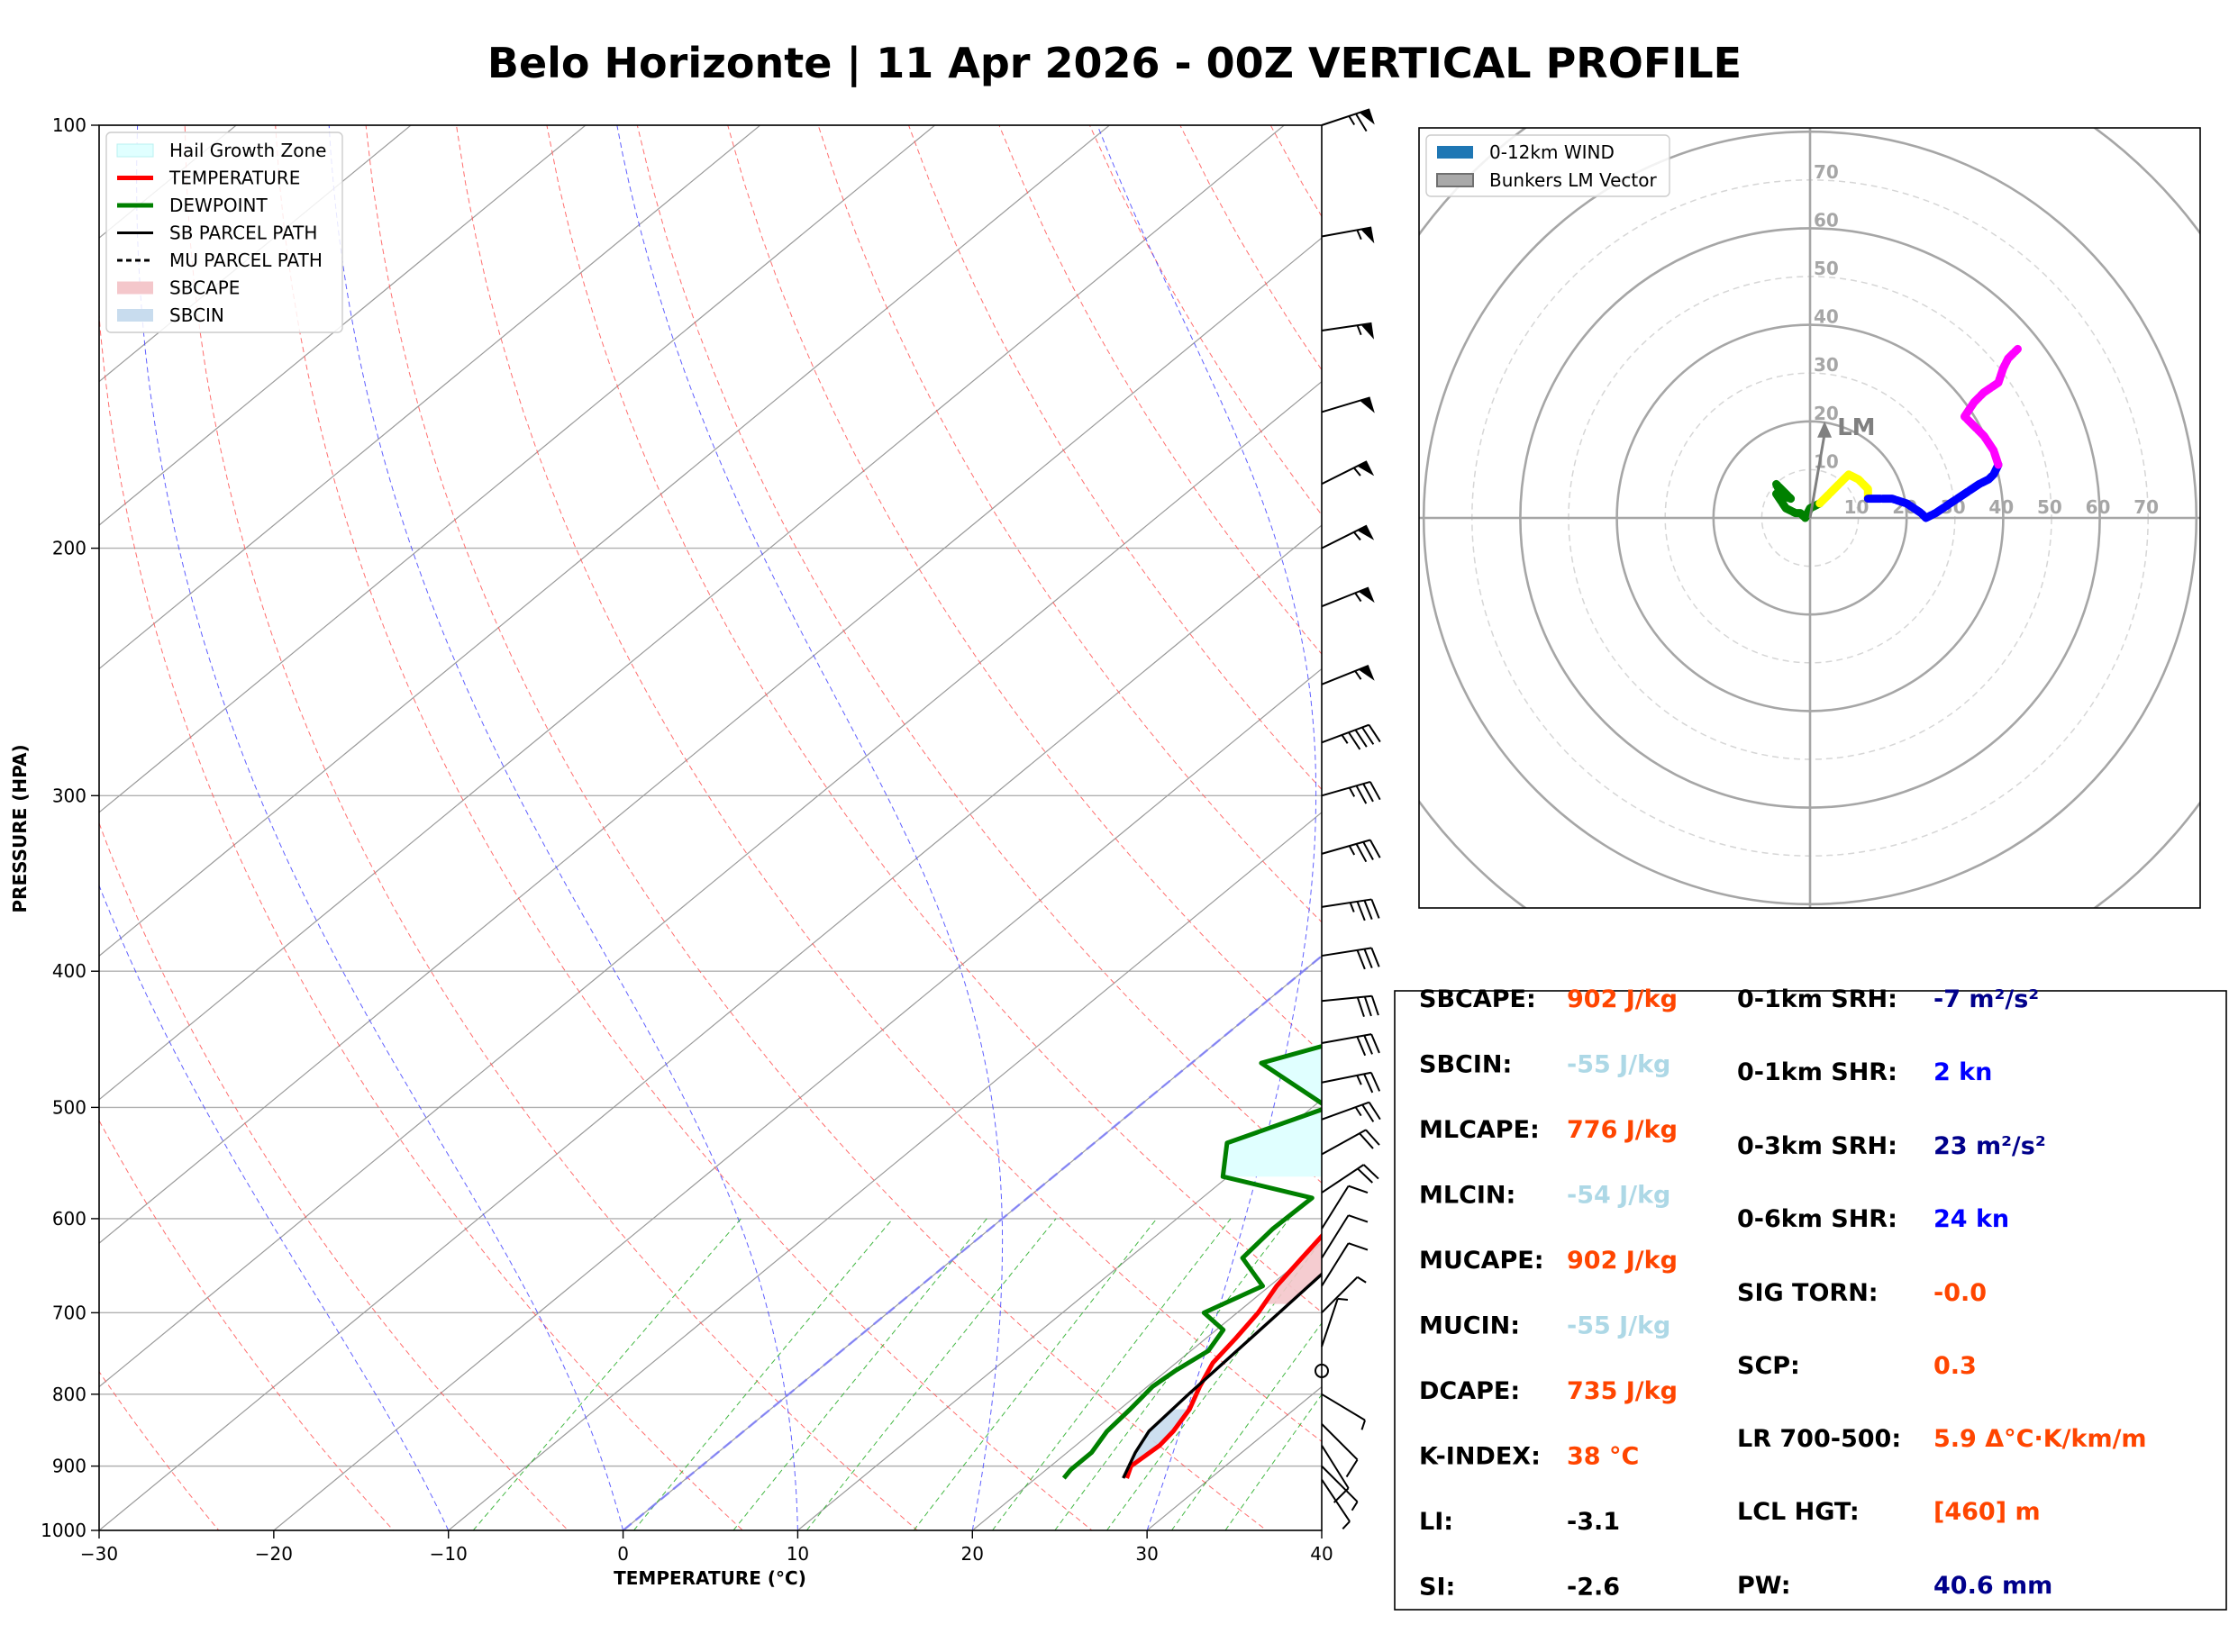 The image size is (2229, 1652). I want to click on index-label: LCL HGT:, so click(1798, 1512).